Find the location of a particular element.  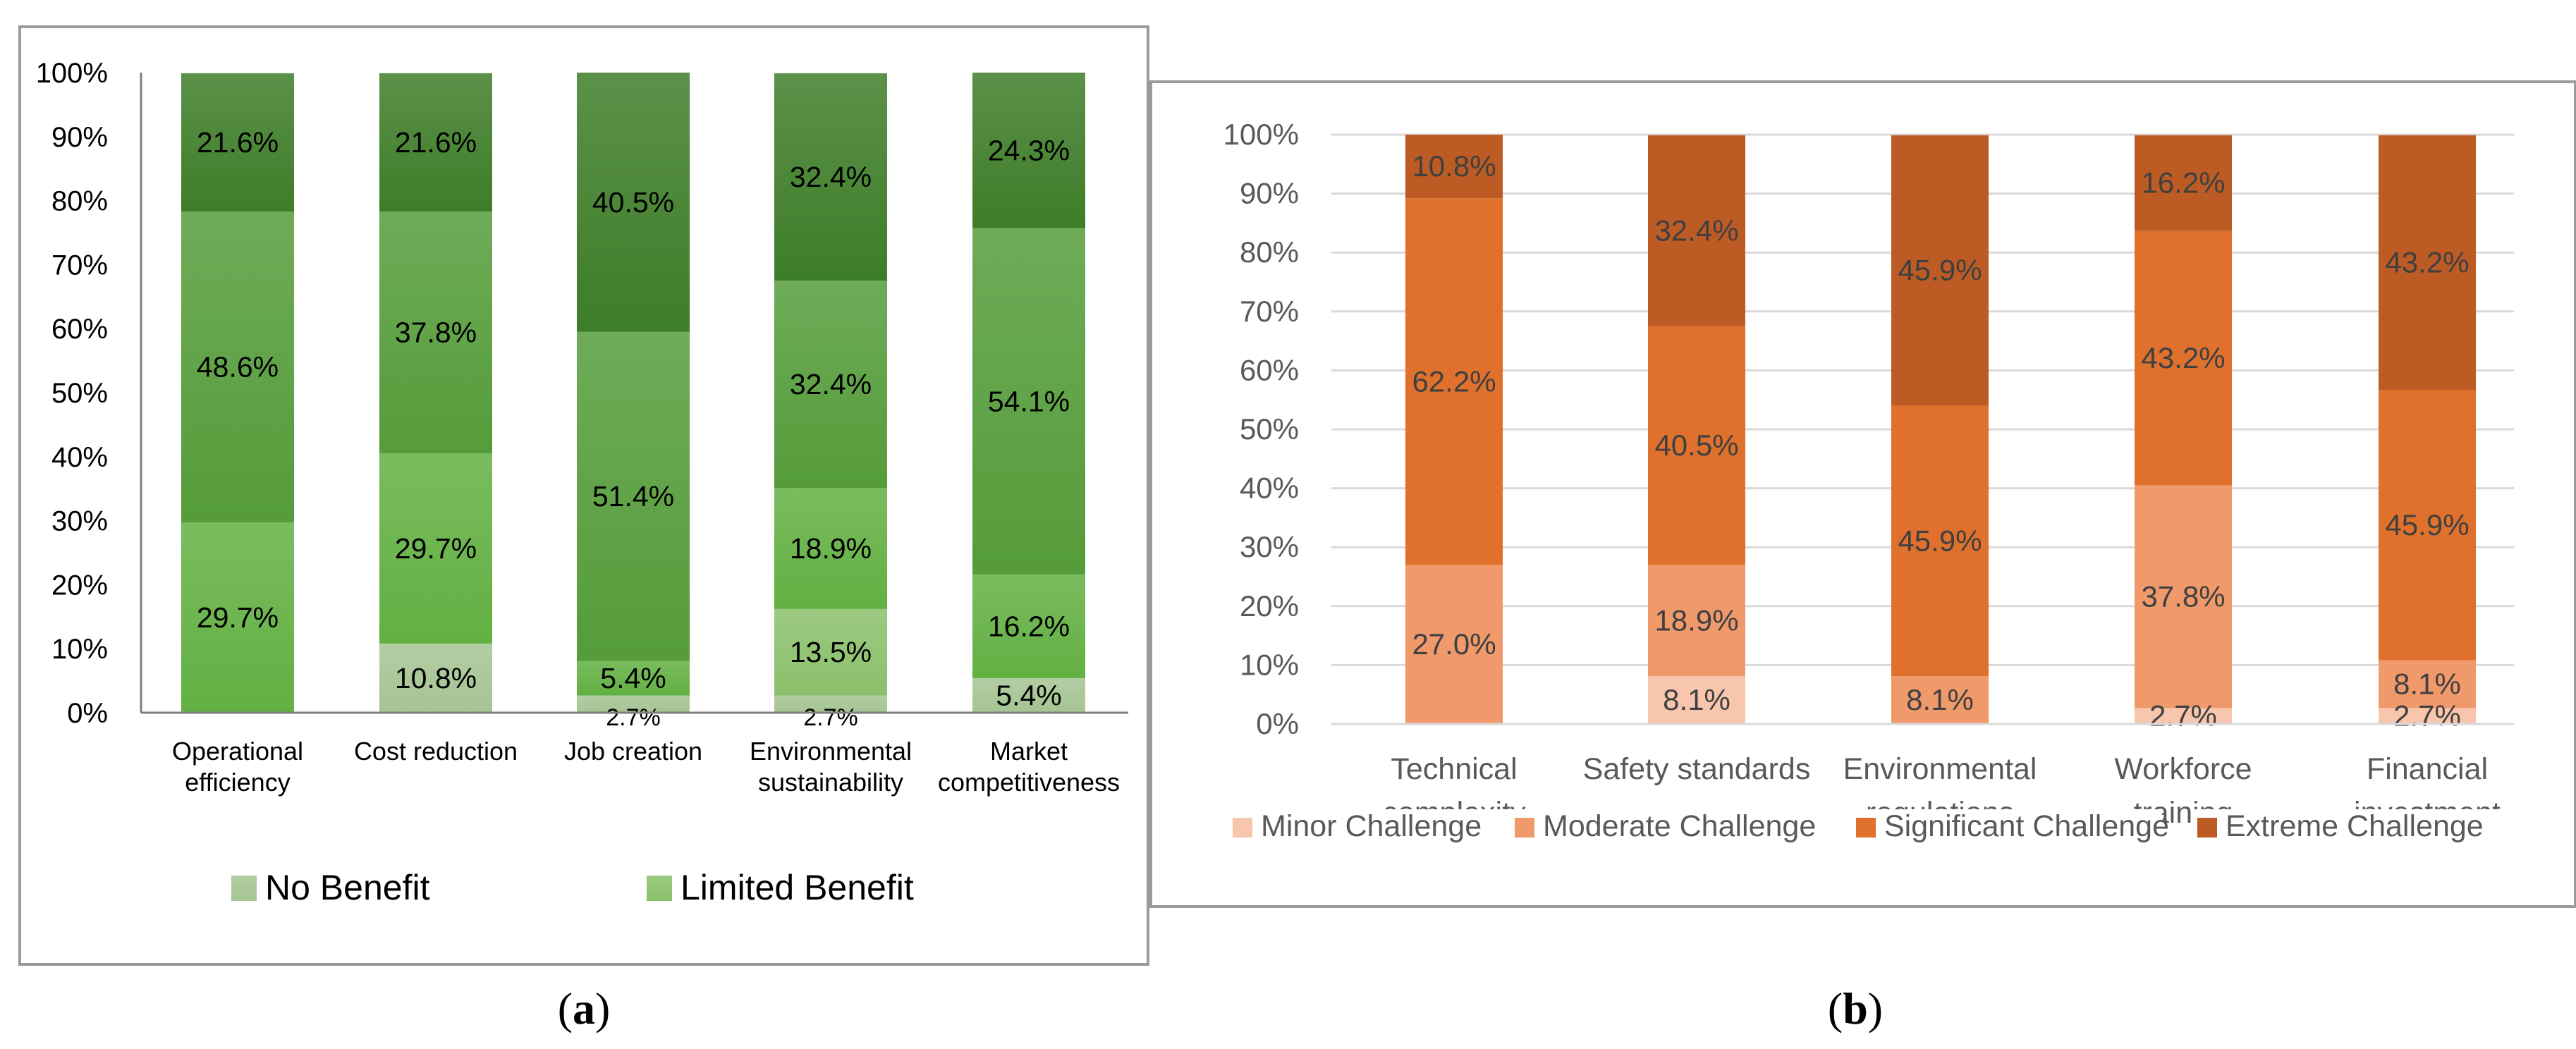

x-tick-label: Technical is located at coordinates (1454, 769).